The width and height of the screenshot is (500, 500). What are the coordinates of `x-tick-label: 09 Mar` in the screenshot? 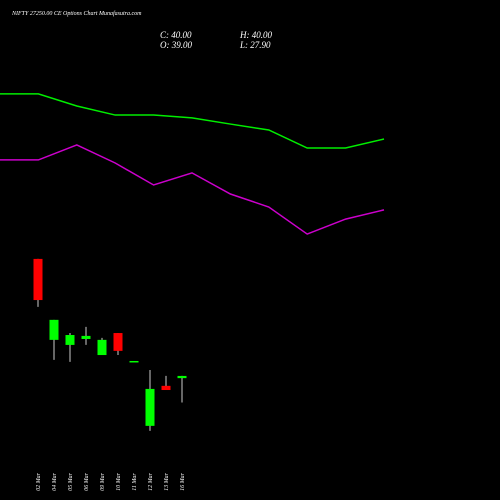 It's located at (103, 481).